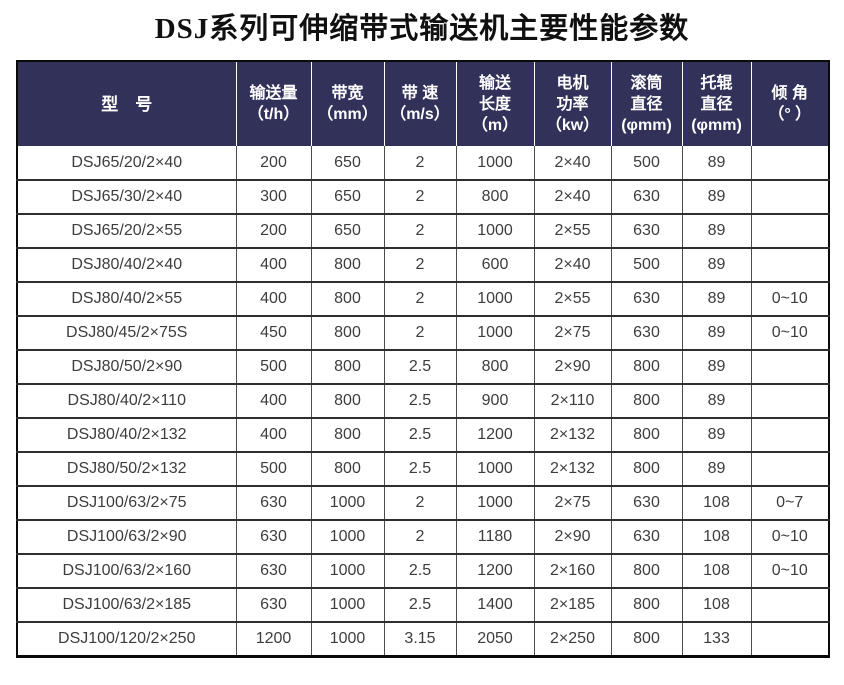 The height and width of the screenshot is (685, 844). Describe the element at coordinates (790, 103) in the screenshot. I see `col-header-incline-angle: 倾 角 （° ）` at that location.